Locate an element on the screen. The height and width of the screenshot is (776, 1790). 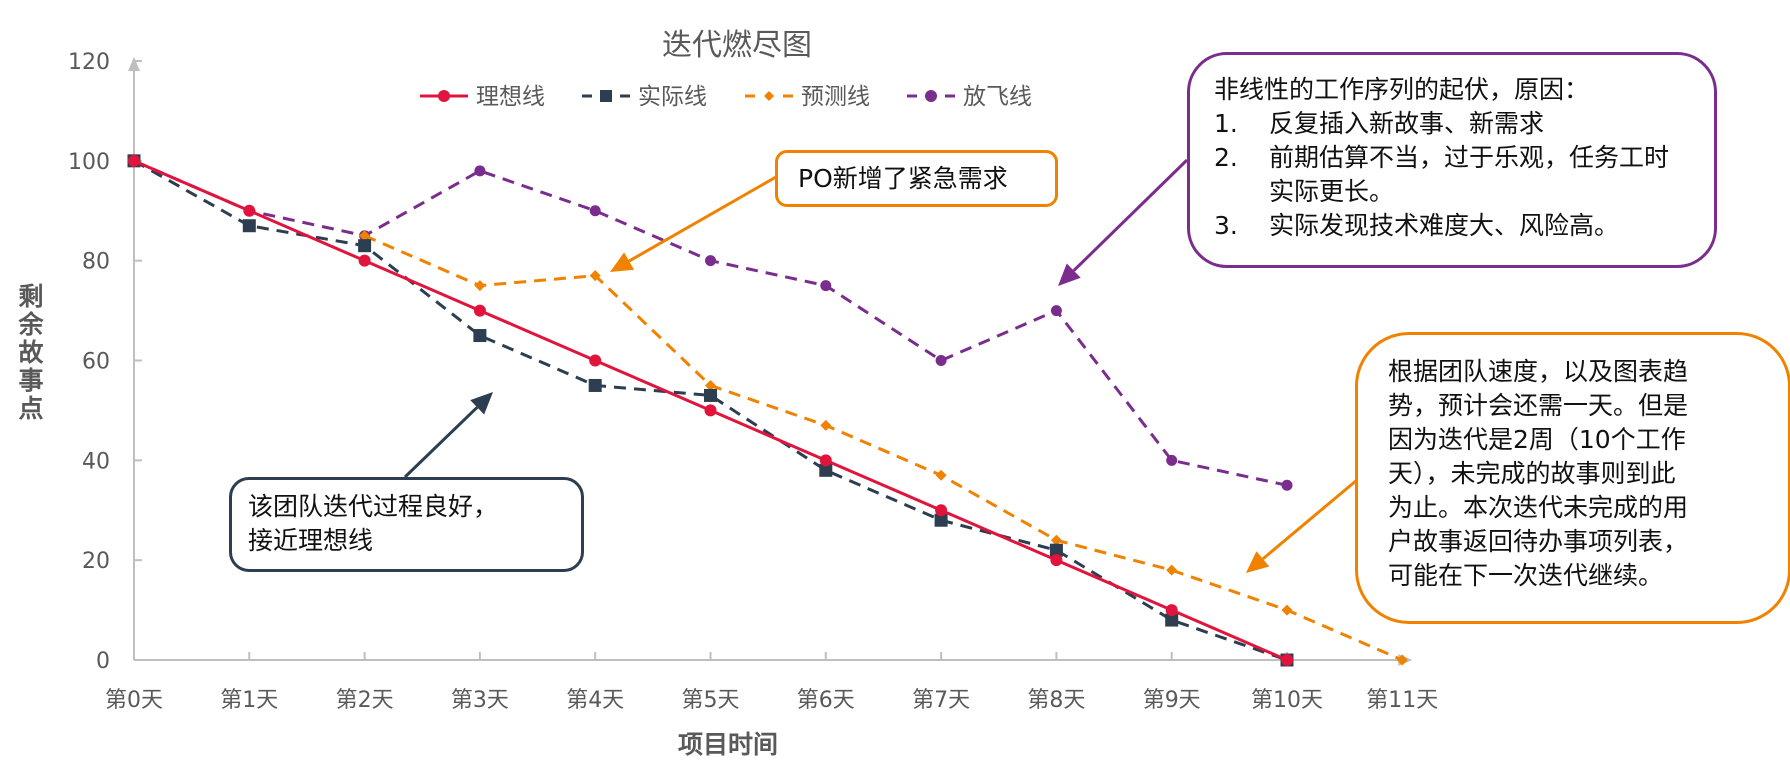
callout-po-new-requirement: PO新增了紧急需求 is located at coordinates (916, 178).